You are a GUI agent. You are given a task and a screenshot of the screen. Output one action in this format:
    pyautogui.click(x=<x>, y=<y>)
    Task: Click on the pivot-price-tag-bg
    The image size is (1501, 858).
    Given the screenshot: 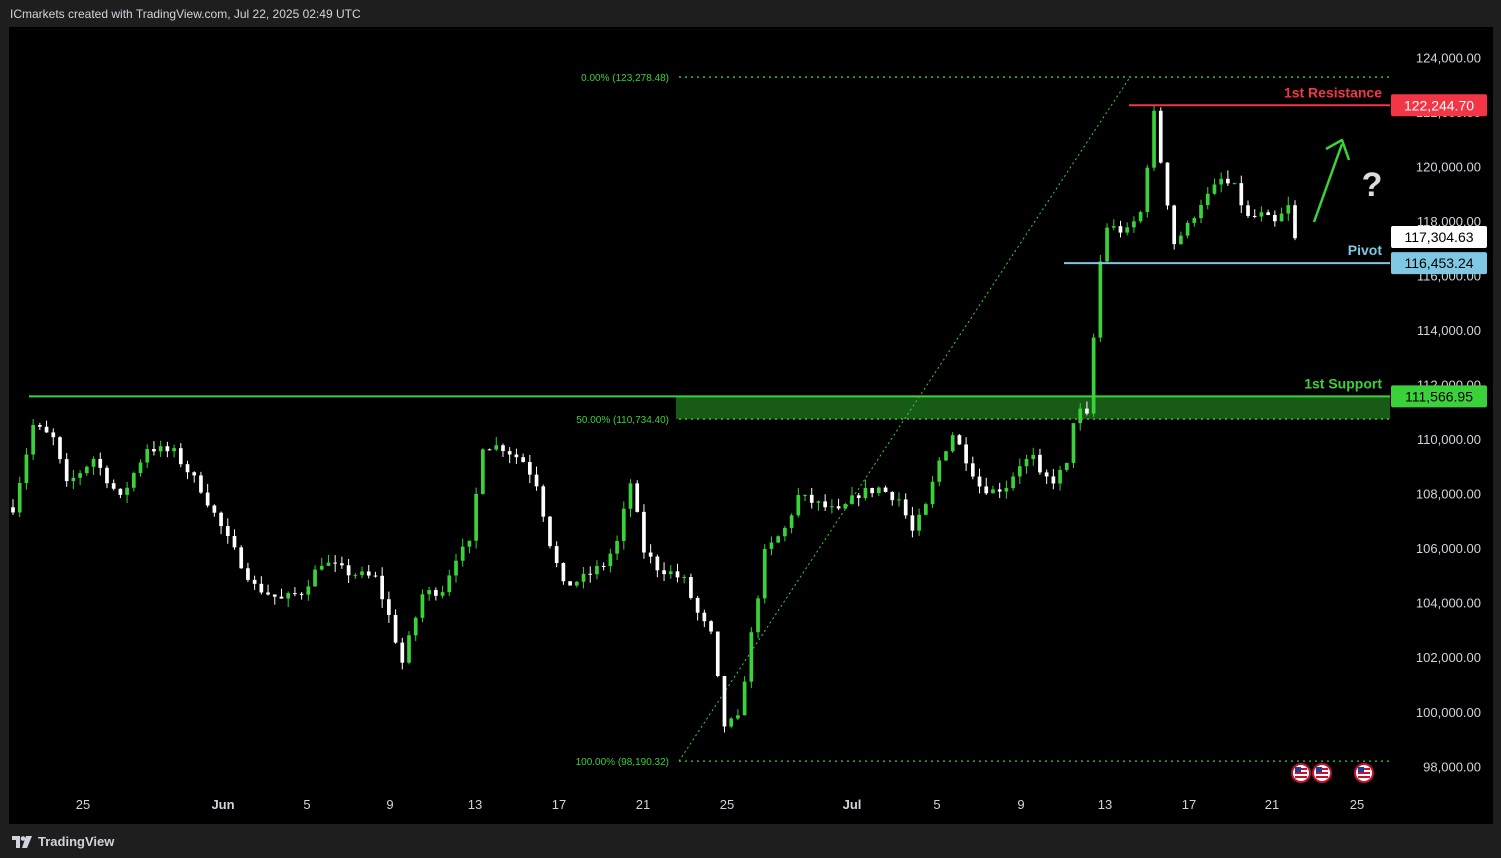 What is the action you would take?
    pyautogui.click(x=1439, y=263)
    